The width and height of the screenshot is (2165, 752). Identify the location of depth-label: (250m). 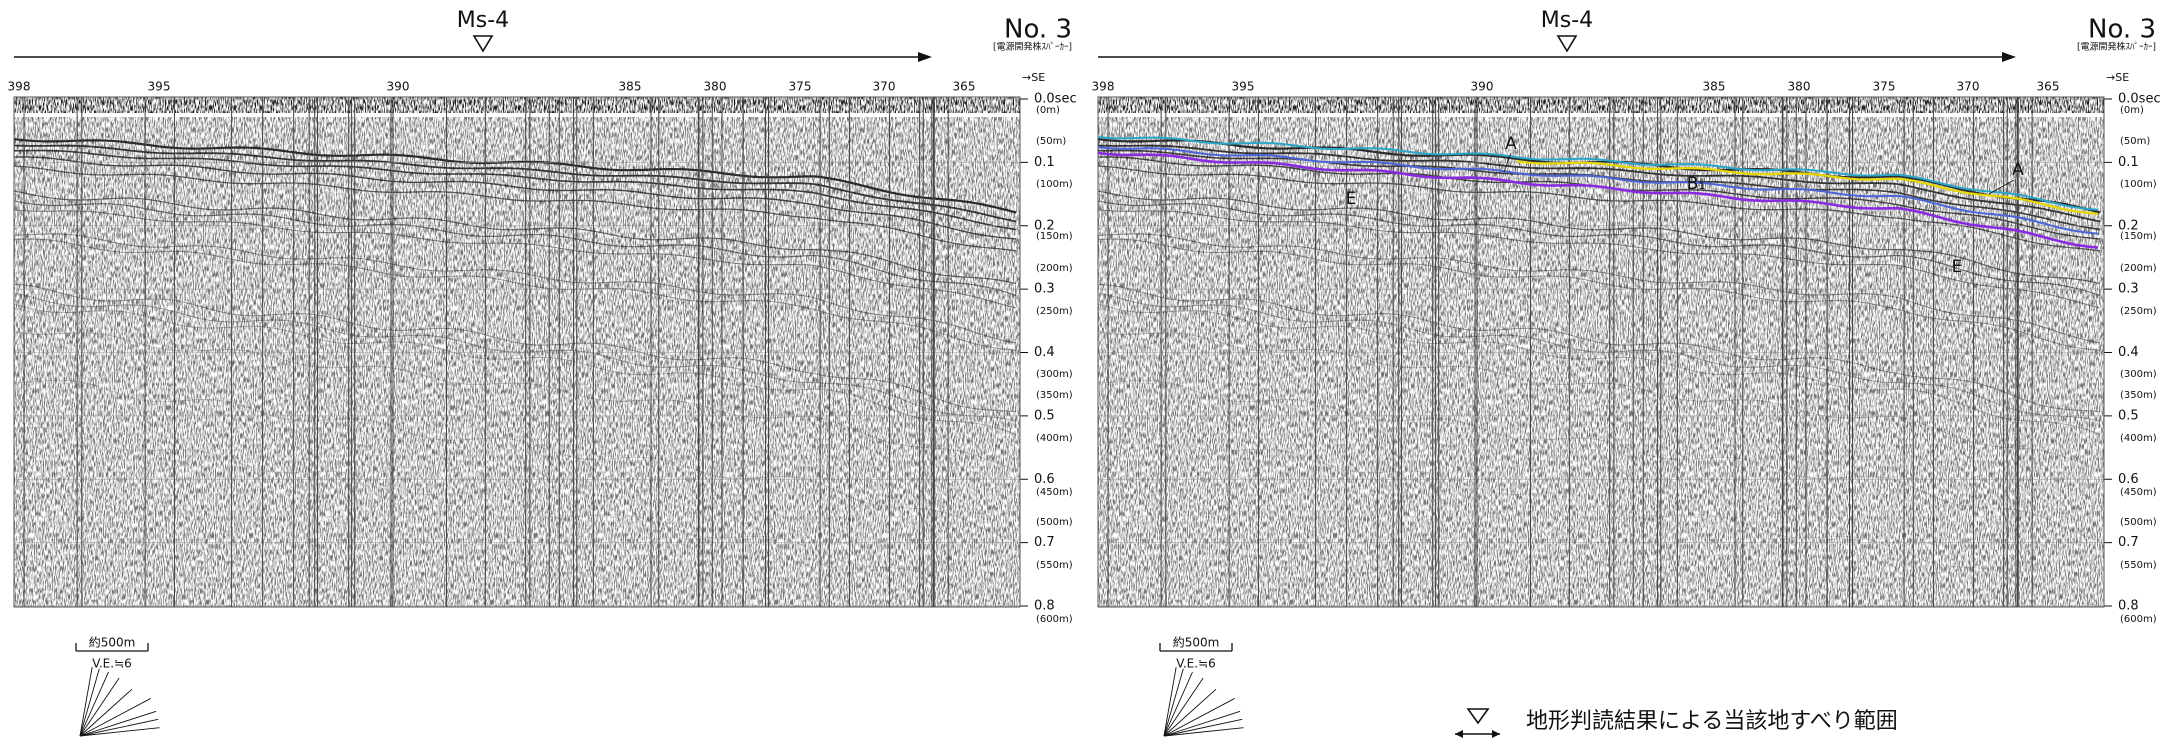
(2138, 311).